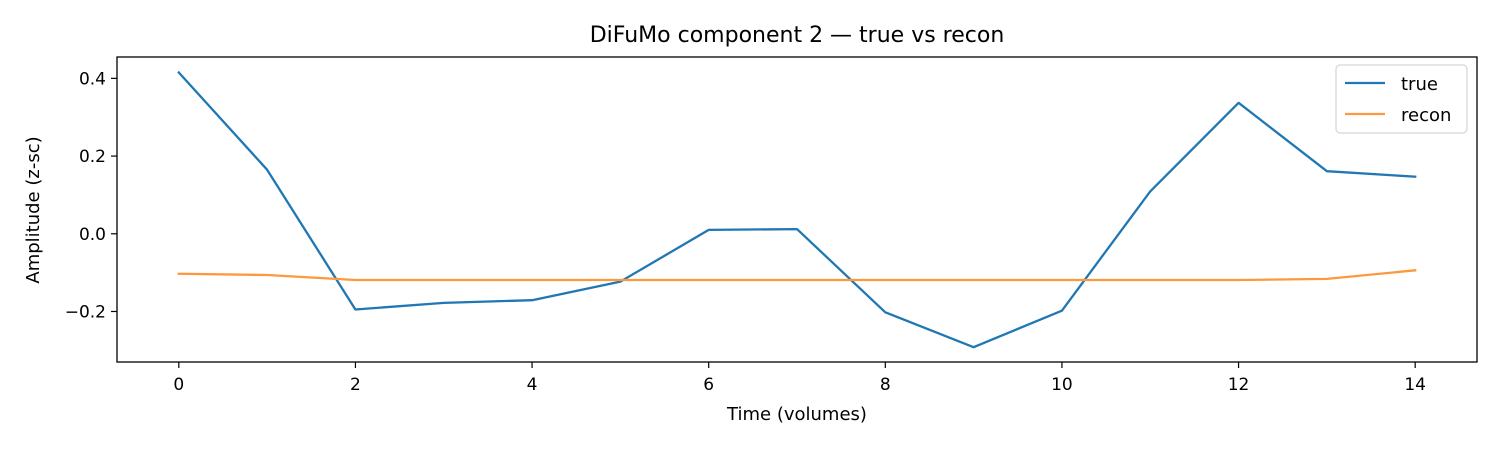 Image resolution: width=1500 pixels, height=450 pixels. Describe the element at coordinates (1239, 385) in the screenshot. I see `x-tick-label: 12` at that location.